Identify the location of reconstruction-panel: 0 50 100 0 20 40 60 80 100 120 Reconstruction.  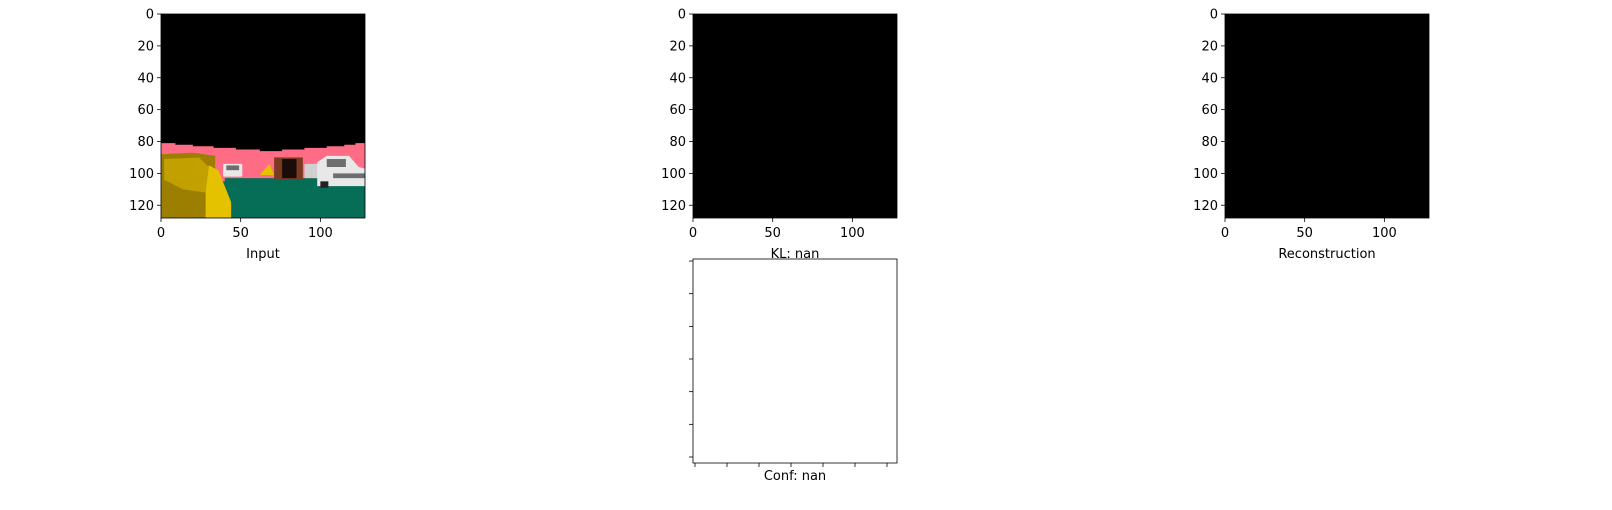
(1311, 135).